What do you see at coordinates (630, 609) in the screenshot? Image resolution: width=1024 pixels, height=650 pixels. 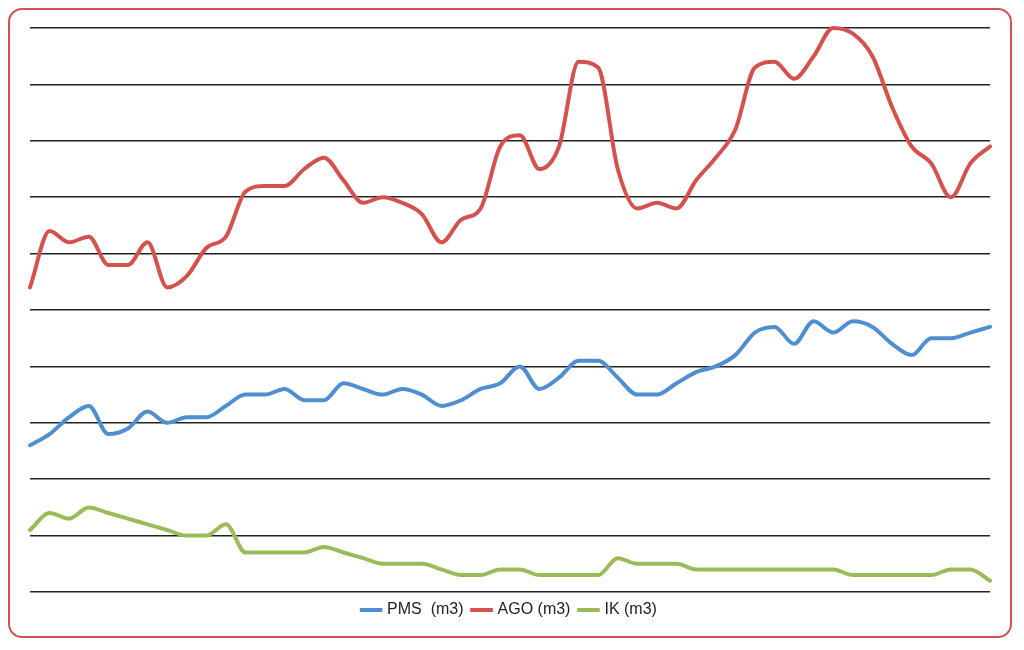 I see `legend-label: IK (m3)` at bounding box center [630, 609].